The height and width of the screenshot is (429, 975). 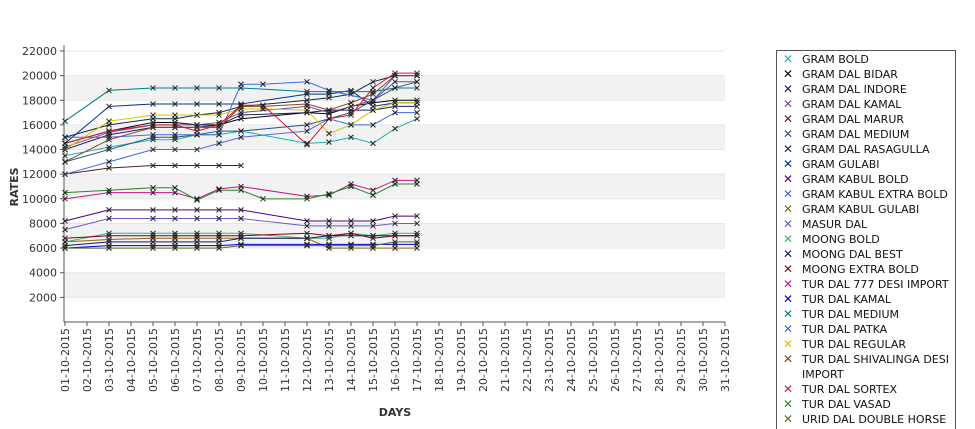 What do you see at coordinates (39, 125) in the screenshot?
I see `y-tick-label: 16000` at bounding box center [39, 125].